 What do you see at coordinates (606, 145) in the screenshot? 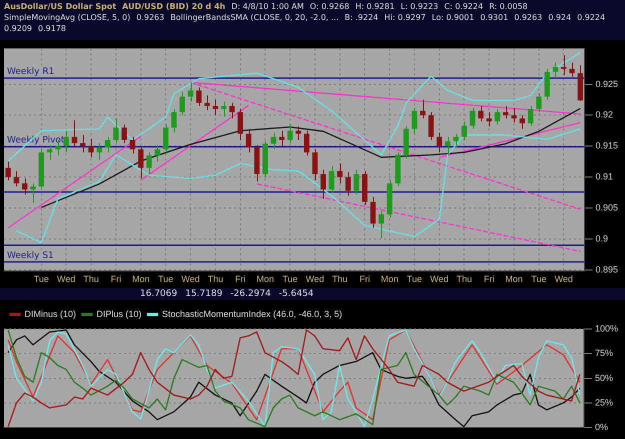
I see `y-tick-label: 0.915` at bounding box center [606, 145].